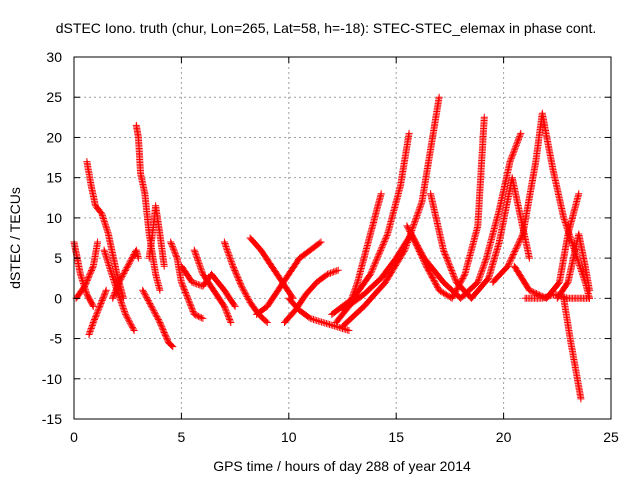 The image size is (640, 480). I want to click on y-tick-label: -5, so click(56, 339).